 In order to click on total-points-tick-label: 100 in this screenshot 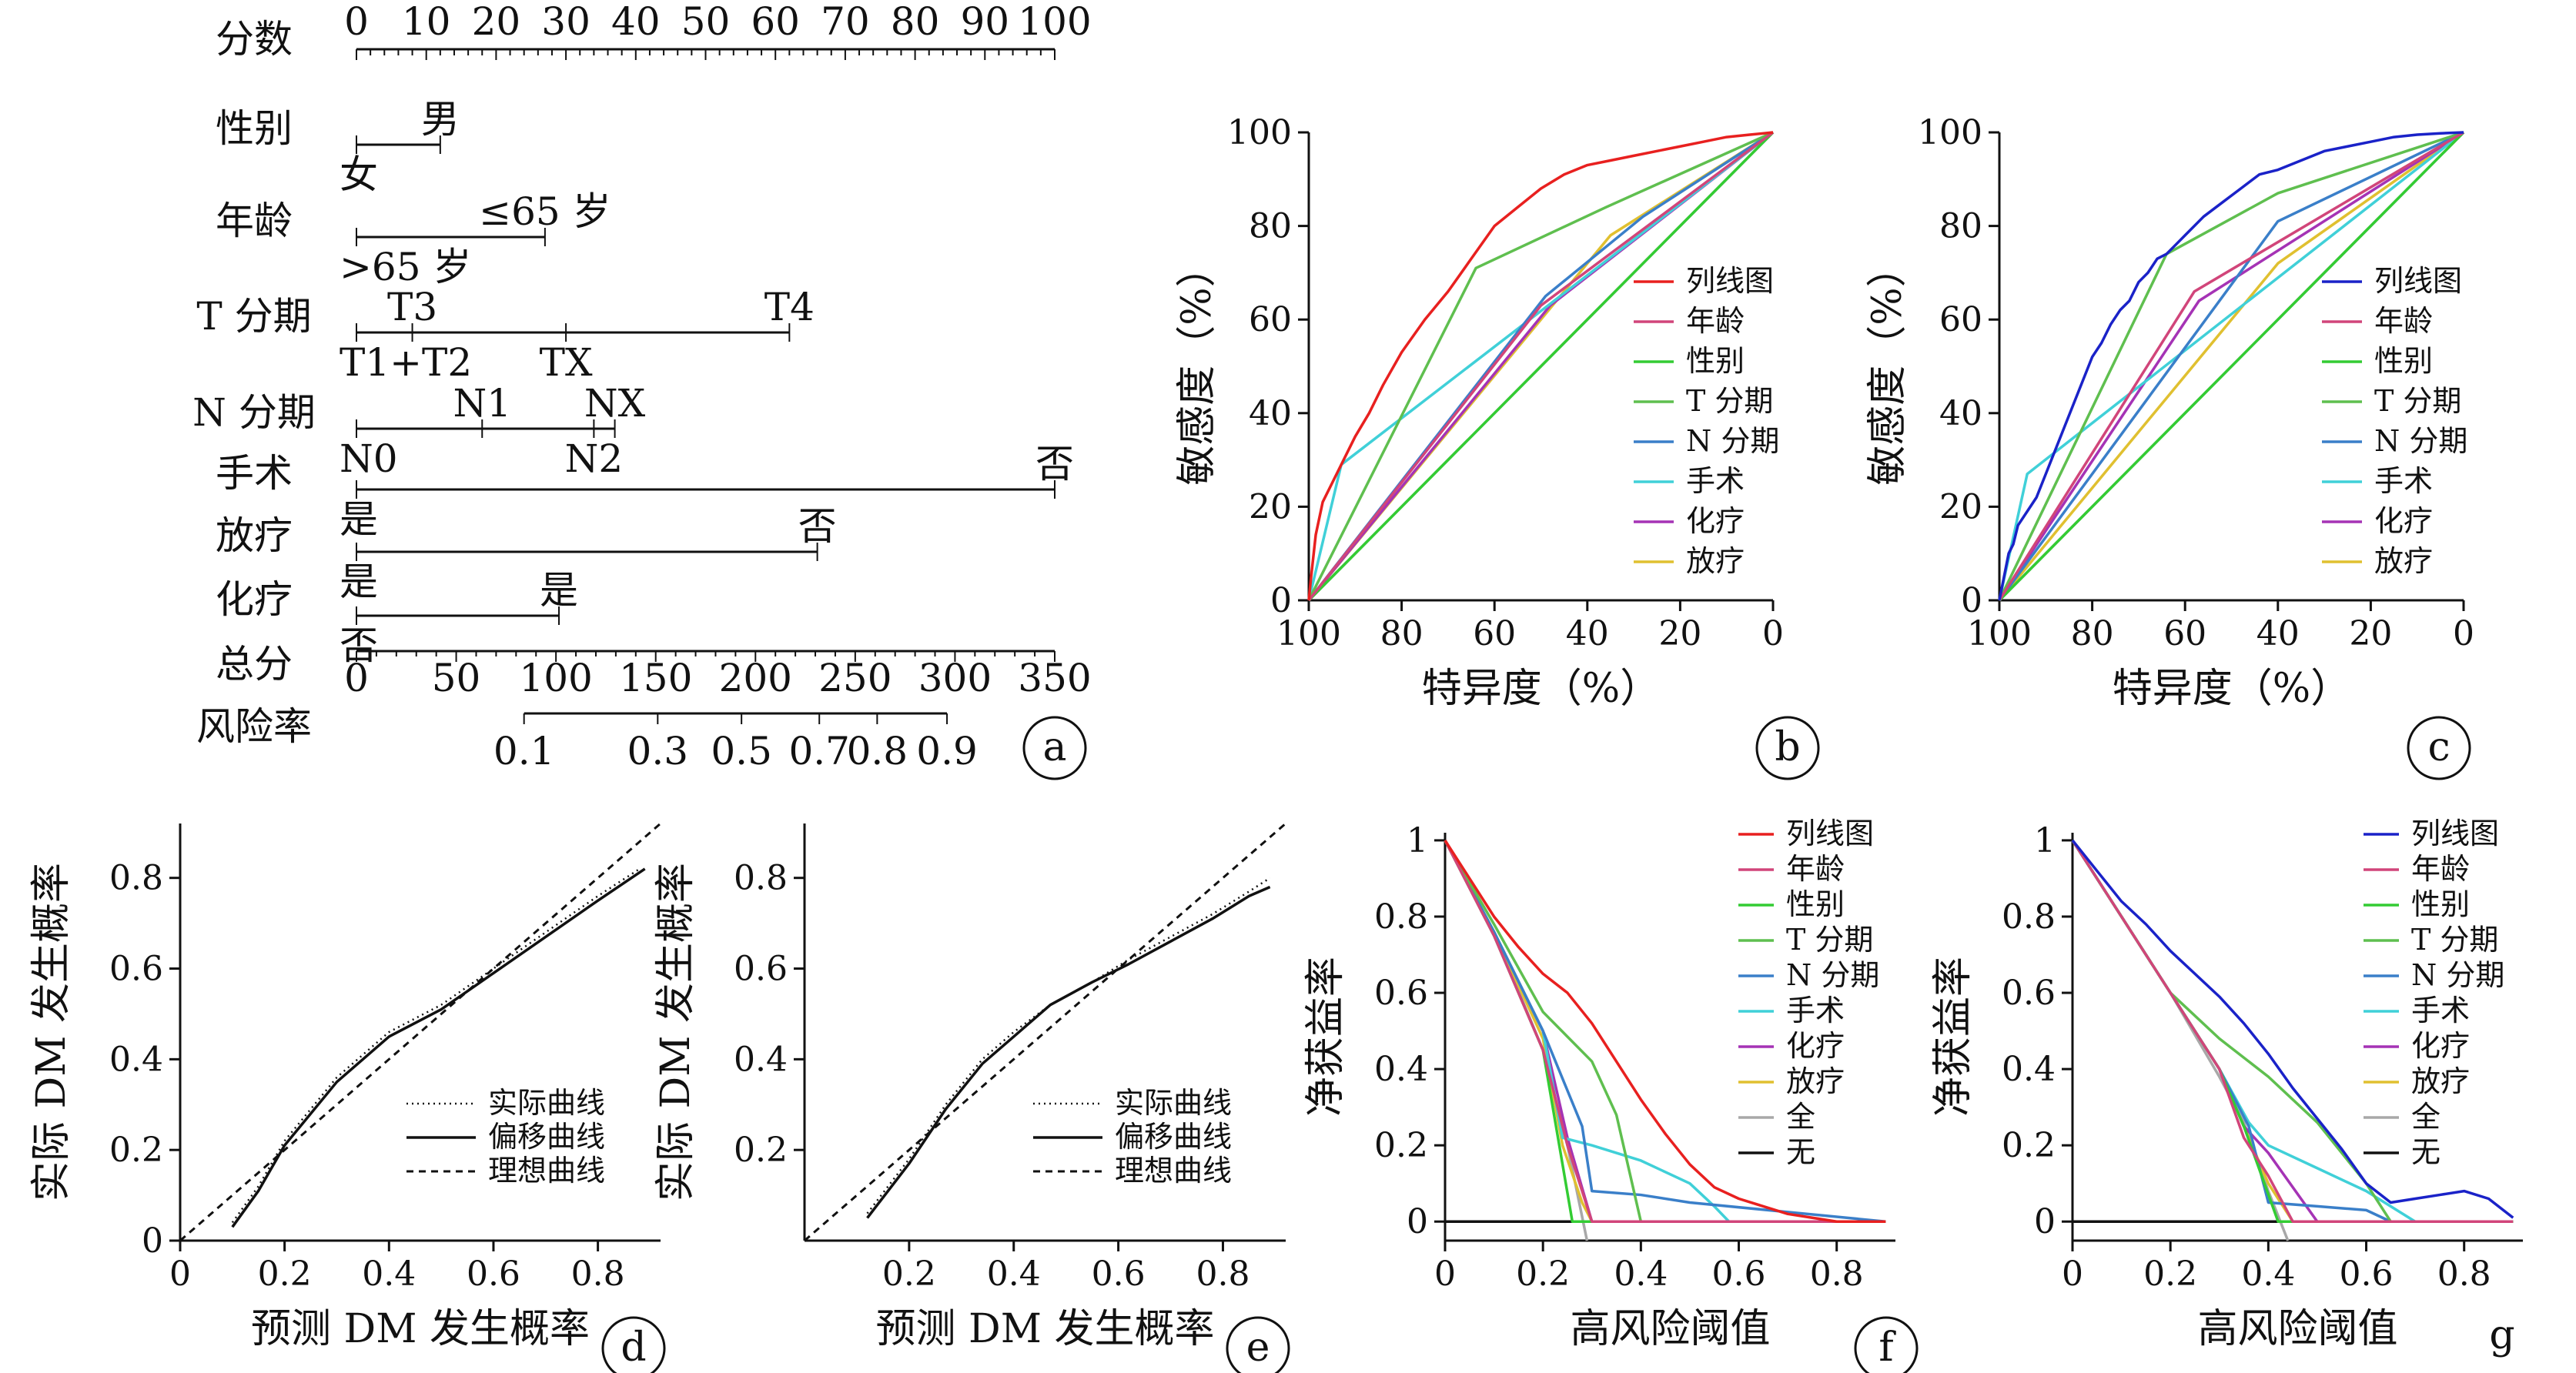, I will do `click(556, 678)`.